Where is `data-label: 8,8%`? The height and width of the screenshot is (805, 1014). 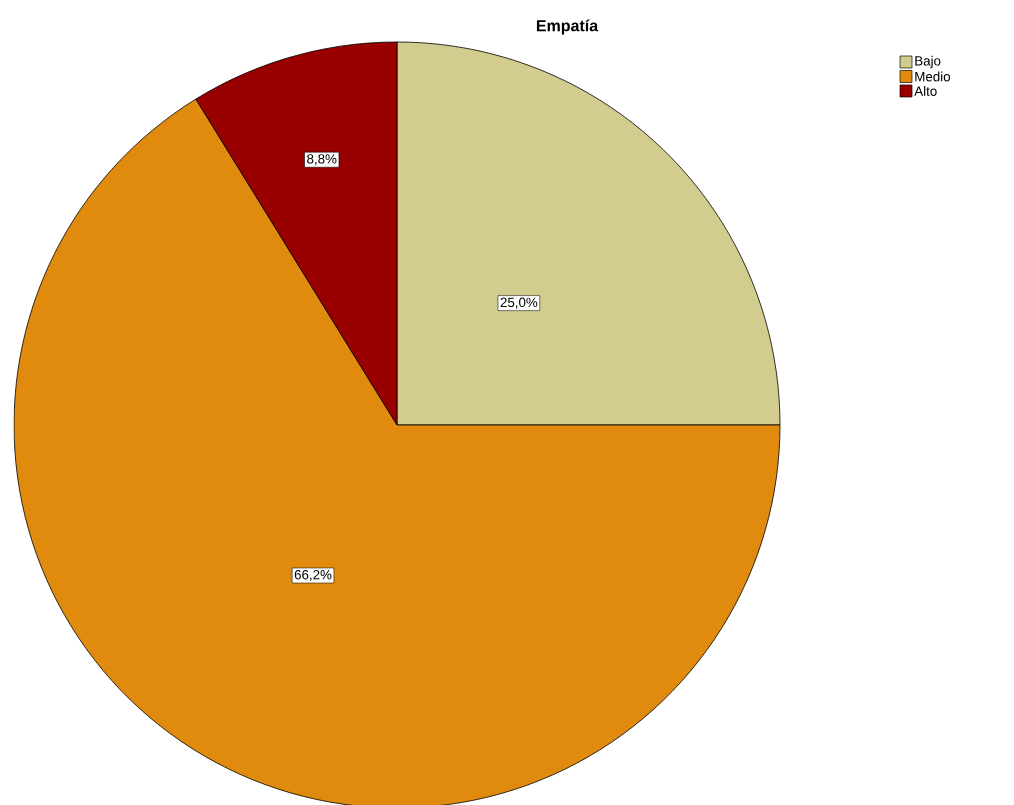
data-label: 8,8% is located at coordinates (322, 160).